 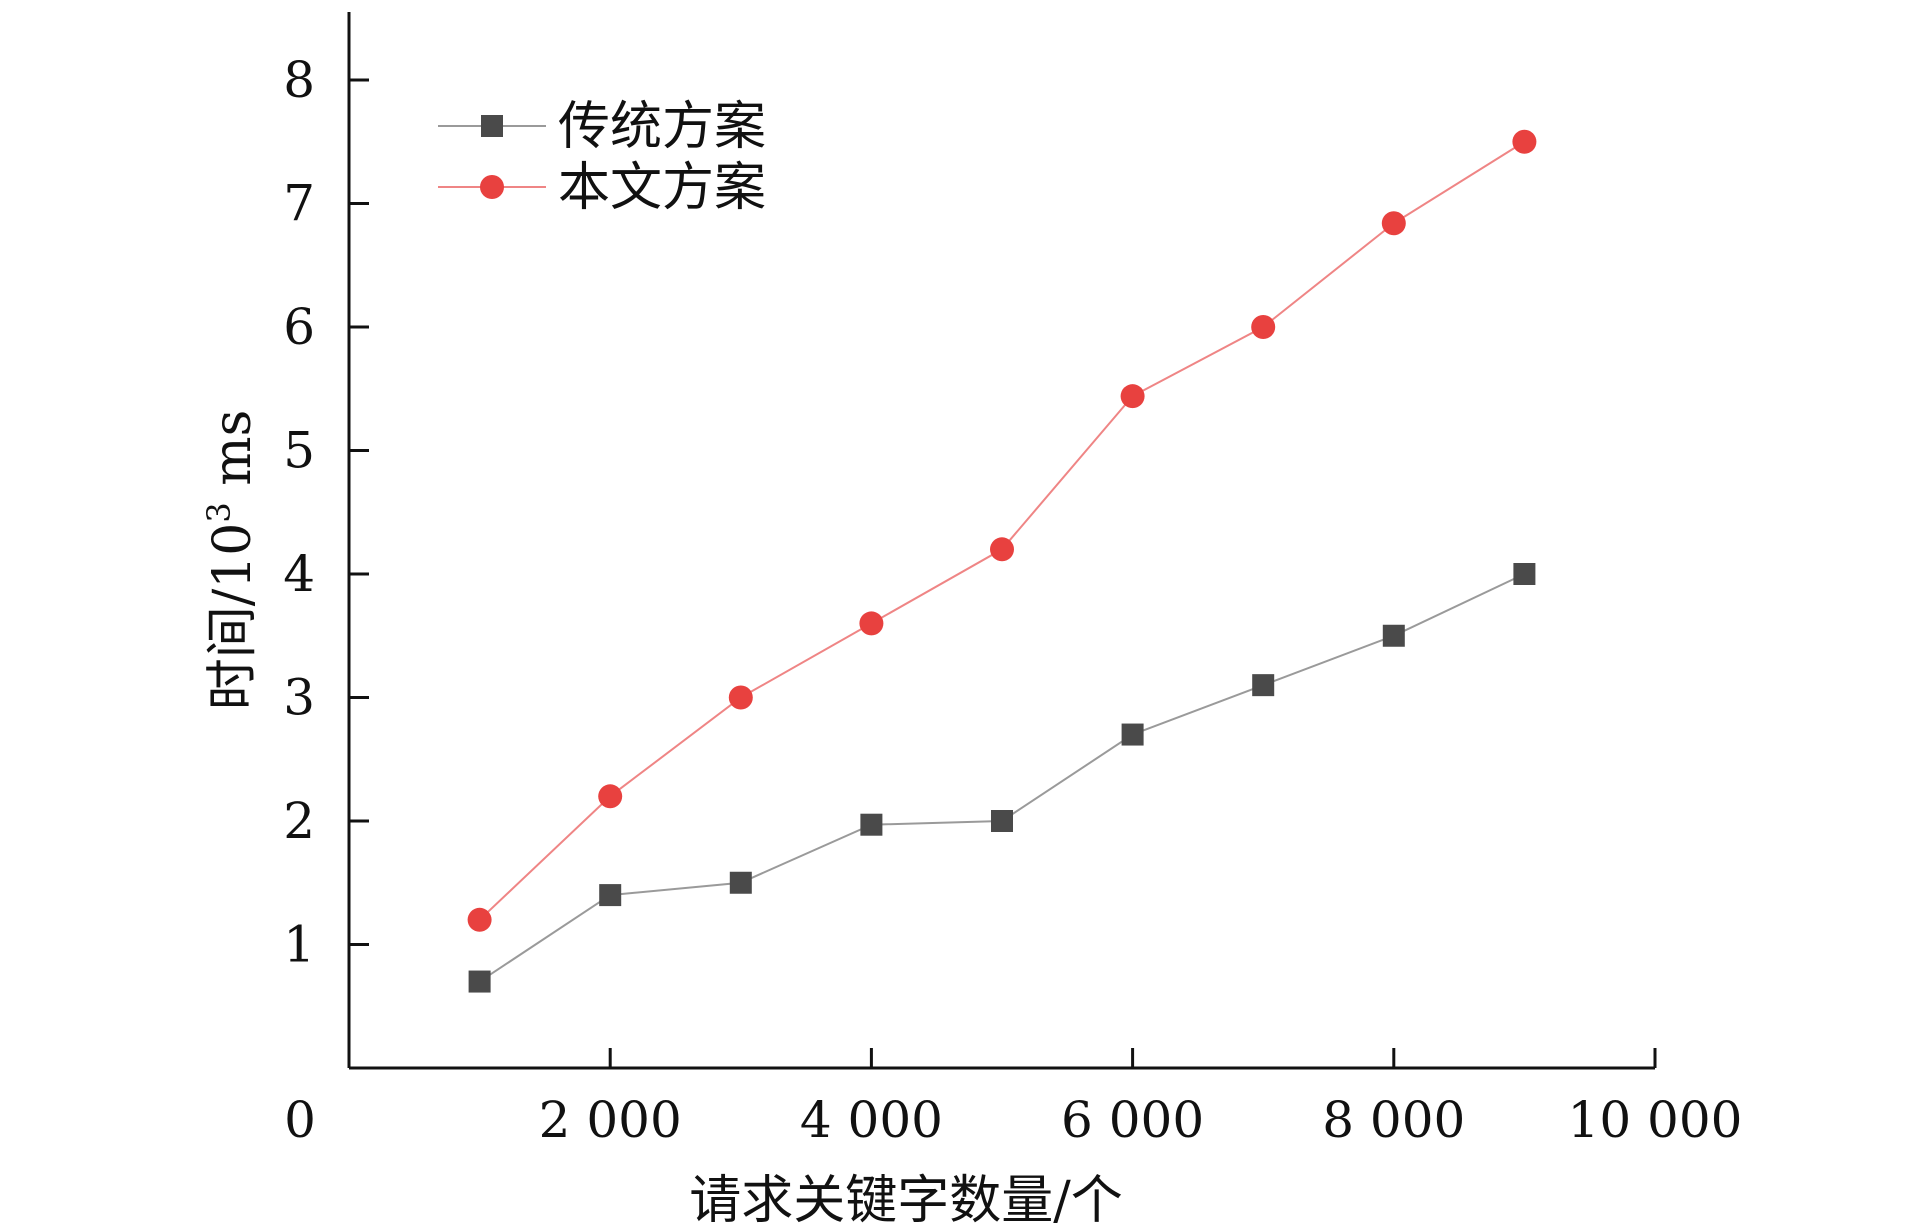 I want to click on x-axis-ticks: 2 000 4 000 6 000 8 000 10 000, so click(x=1141, y=1098).